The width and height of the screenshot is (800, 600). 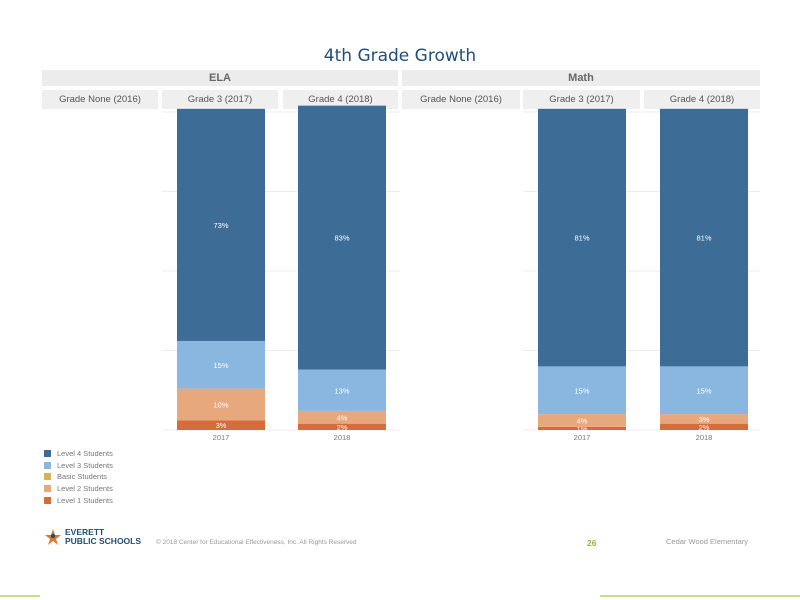 What do you see at coordinates (85, 454) in the screenshot?
I see `legend-label: Level 4 Students` at bounding box center [85, 454].